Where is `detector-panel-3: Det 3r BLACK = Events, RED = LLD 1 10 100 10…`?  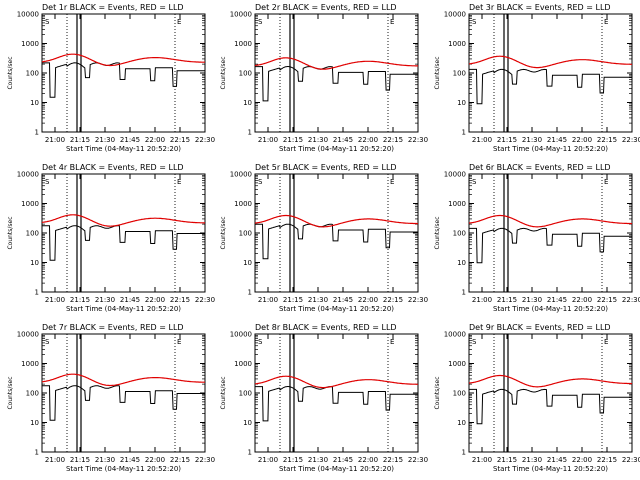
detector-panel-3: Det 3r BLACK = Events, RED = LLD 1 10 100 10… is located at coordinates (533, 80).